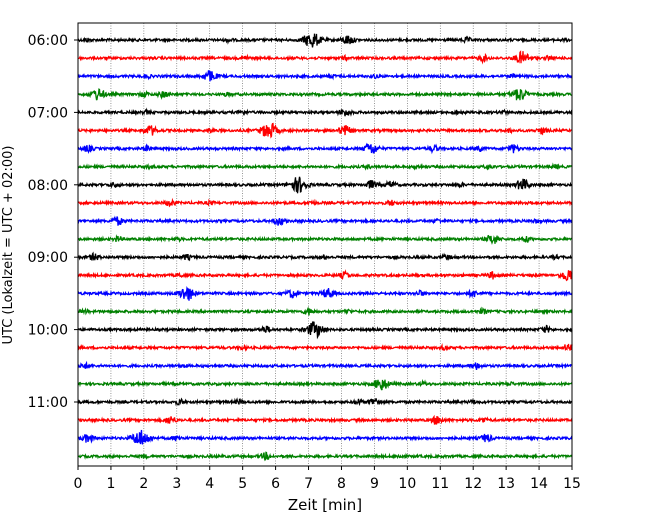 The height and width of the screenshot is (520, 650). What do you see at coordinates (48, 258) in the screenshot?
I see `y-tick-label: 09:00` at bounding box center [48, 258].